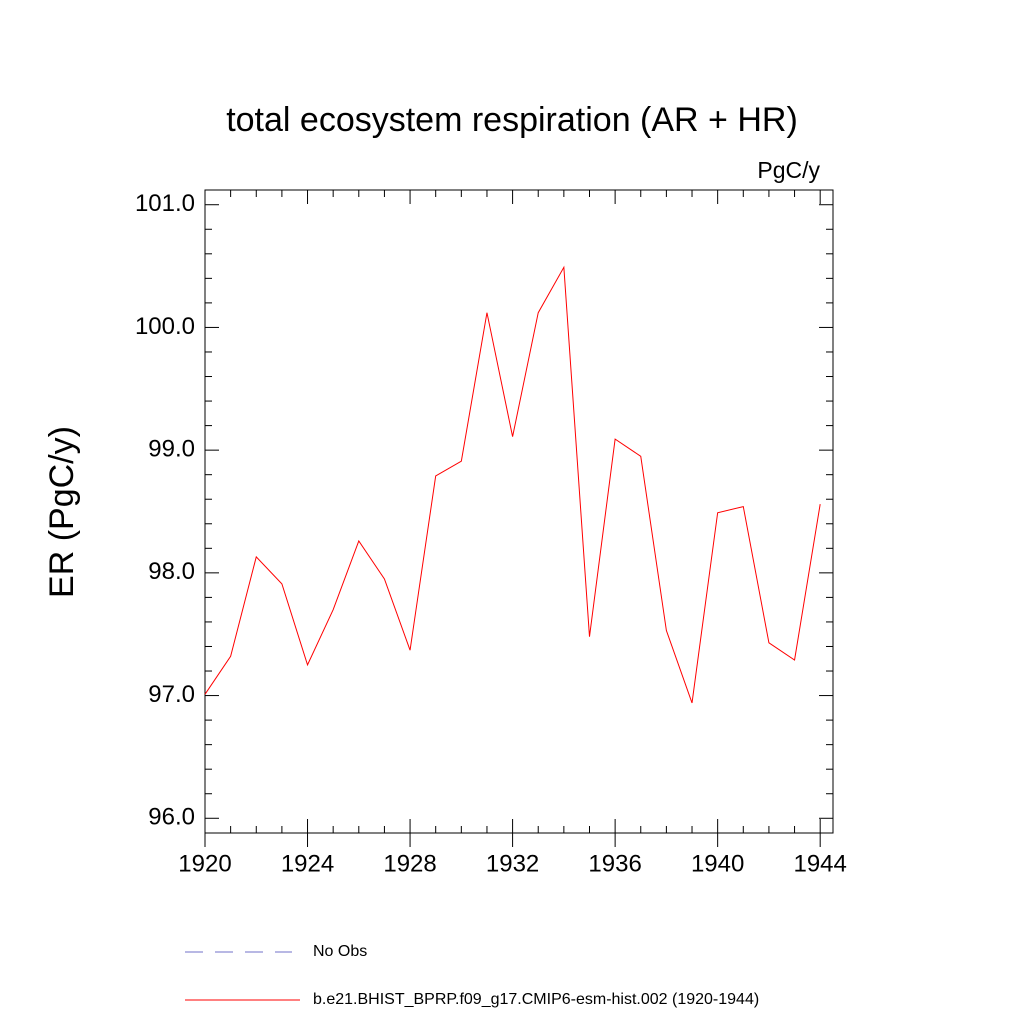 The height and width of the screenshot is (1029, 1024). Describe the element at coordinates (171, 694) in the screenshot. I see `y-tick-label: 97.0` at that location.